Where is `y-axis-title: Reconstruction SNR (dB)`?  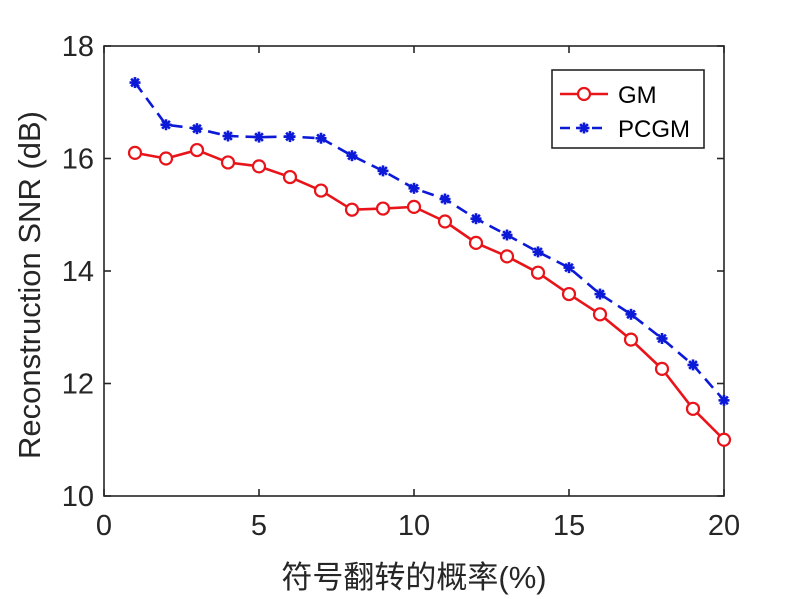
y-axis-title: Reconstruction SNR (dB) is located at coordinates (29, 285).